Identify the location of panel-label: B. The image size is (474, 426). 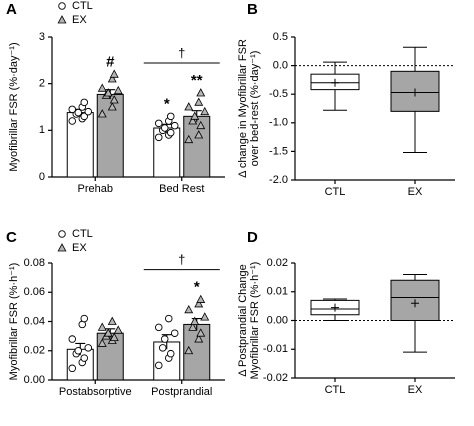
(252, 9).